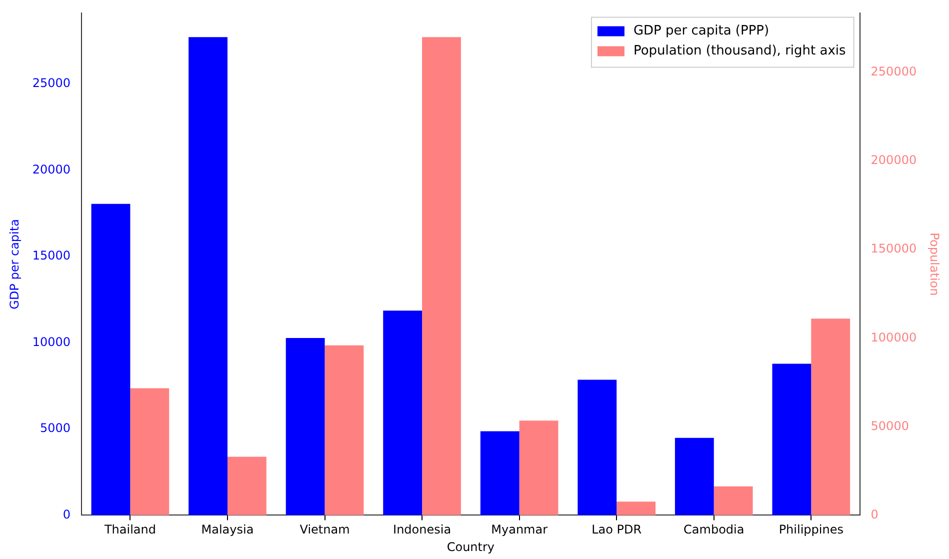 The width and height of the screenshot is (949, 559). Describe the element at coordinates (51, 341) in the screenshot. I see `y-tick-label: 10000` at that location.